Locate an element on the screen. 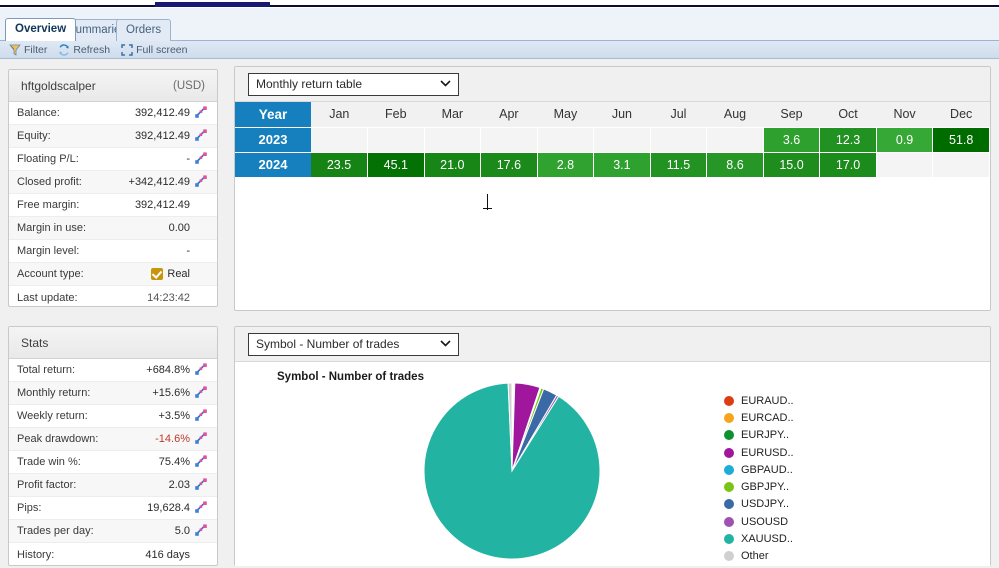 This screenshot has height=568, width=999. row-header-year: 2023 is located at coordinates (273, 140).